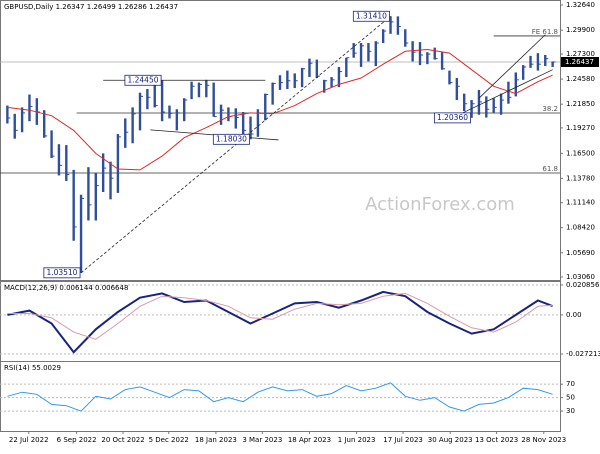 The height and width of the screenshot is (454, 600). Describe the element at coordinates (122, 440) in the screenshot. I see `x-tick-label: 20 Oct 2022` at that location.